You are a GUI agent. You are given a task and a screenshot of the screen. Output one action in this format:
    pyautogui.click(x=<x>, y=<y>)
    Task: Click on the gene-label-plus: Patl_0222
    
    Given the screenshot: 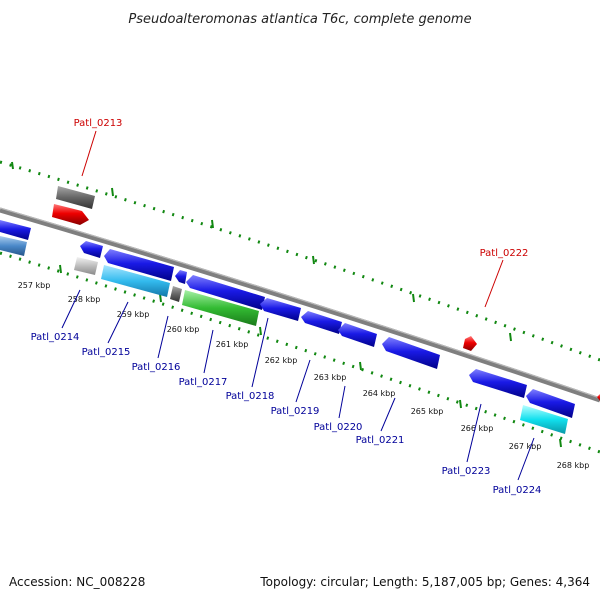 What is the action you would take?
    pyautogui.click(x=504, y=253)
    